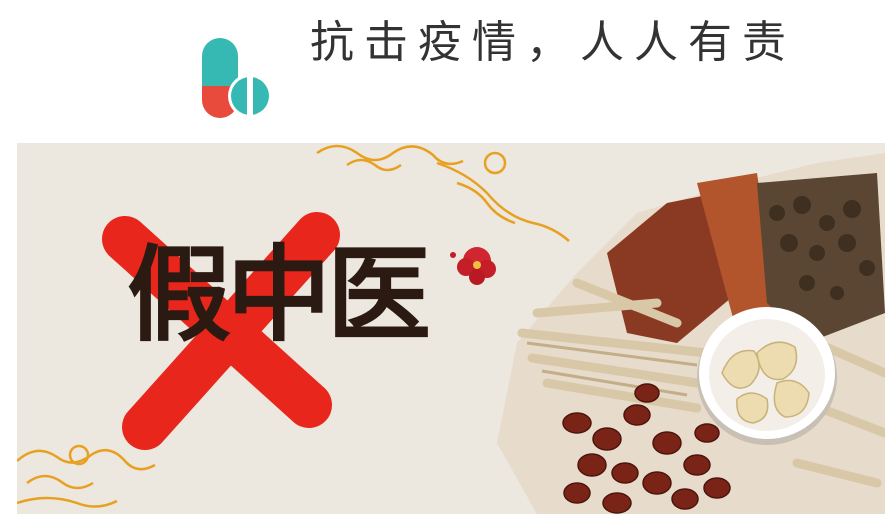 The width and height of the screenshot is (890, 514). Describe the element at coordinates (553, 42) in the screenshot. I see `page-slogan: 抗击疫情，人人有责` at that location.